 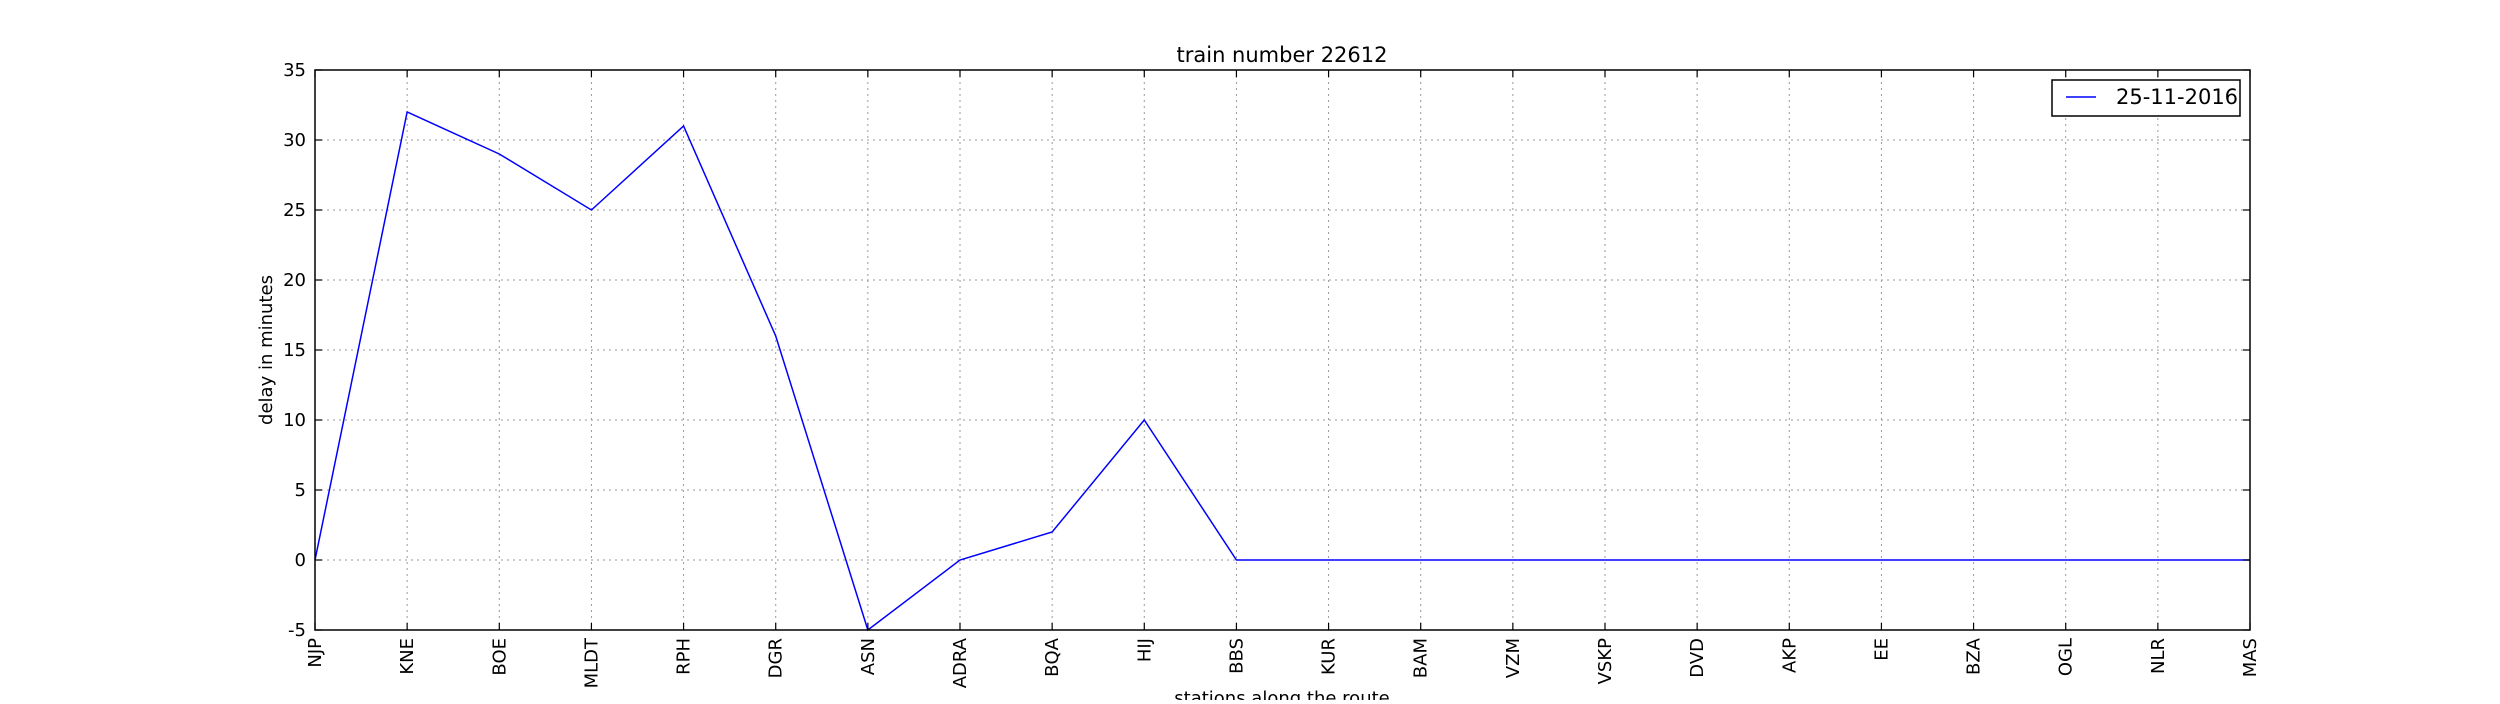 I want to click on y-tick-label: 30, so click(x=294, y=140).